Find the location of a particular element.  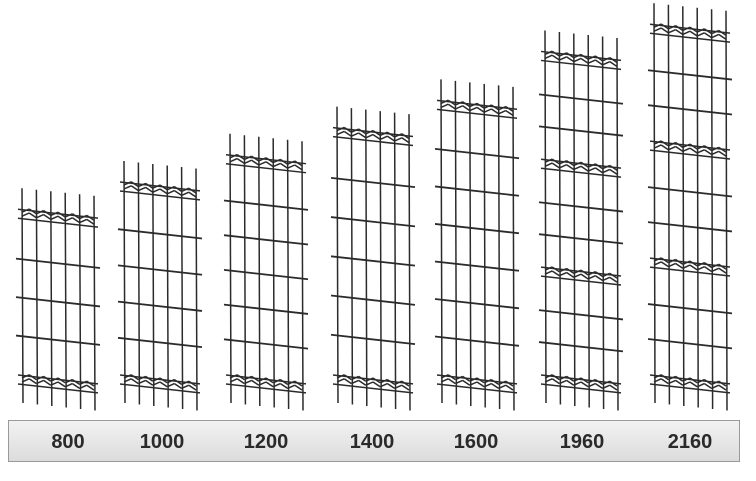

height-label-bar is located at coordinates (374, 441).